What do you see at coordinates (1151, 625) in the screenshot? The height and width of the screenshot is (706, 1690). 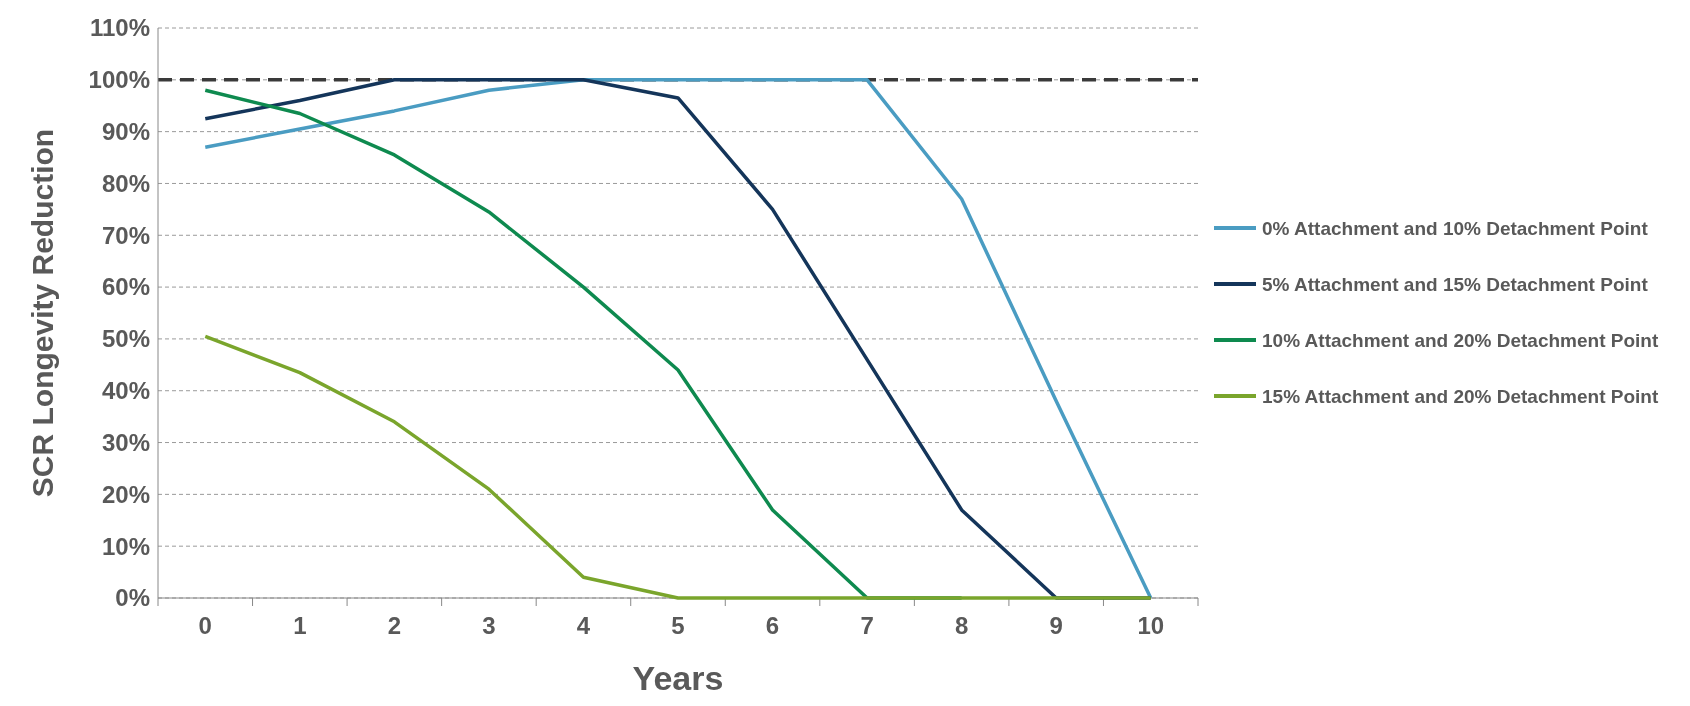 I see `x-tick-label: 10` at bounding box center [1151, 625].